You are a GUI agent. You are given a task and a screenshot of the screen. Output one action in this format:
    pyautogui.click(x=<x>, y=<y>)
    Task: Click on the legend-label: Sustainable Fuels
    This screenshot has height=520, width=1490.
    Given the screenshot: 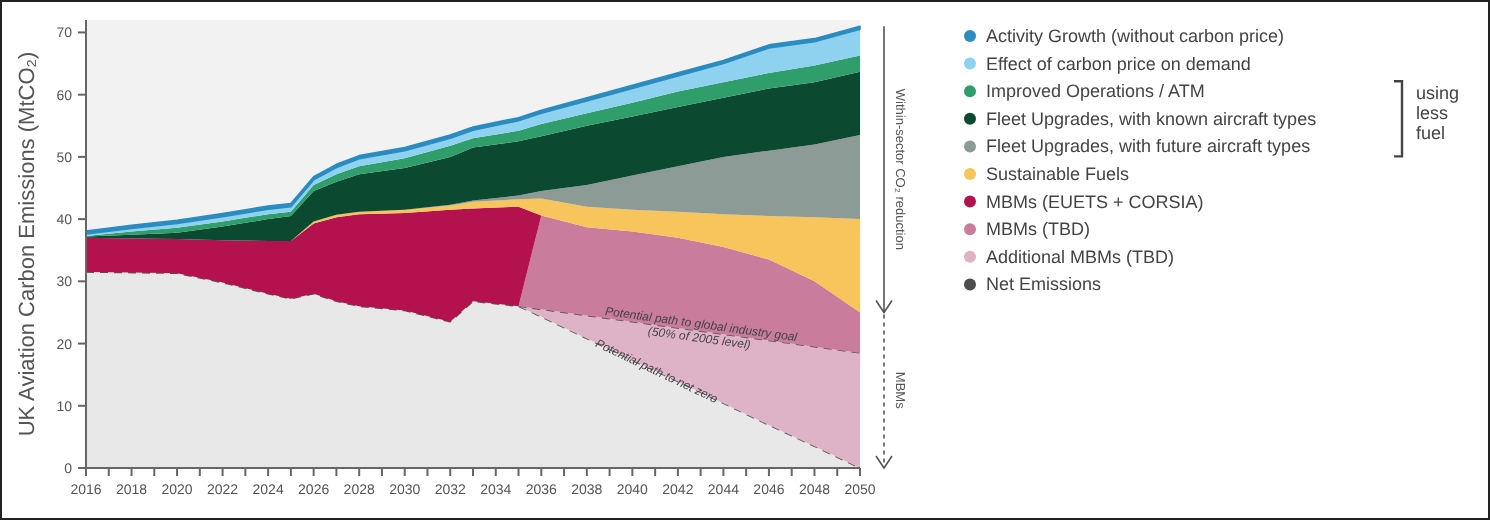 What is the action you would take?
    pyautogui.click(x=1058, y=174)
    